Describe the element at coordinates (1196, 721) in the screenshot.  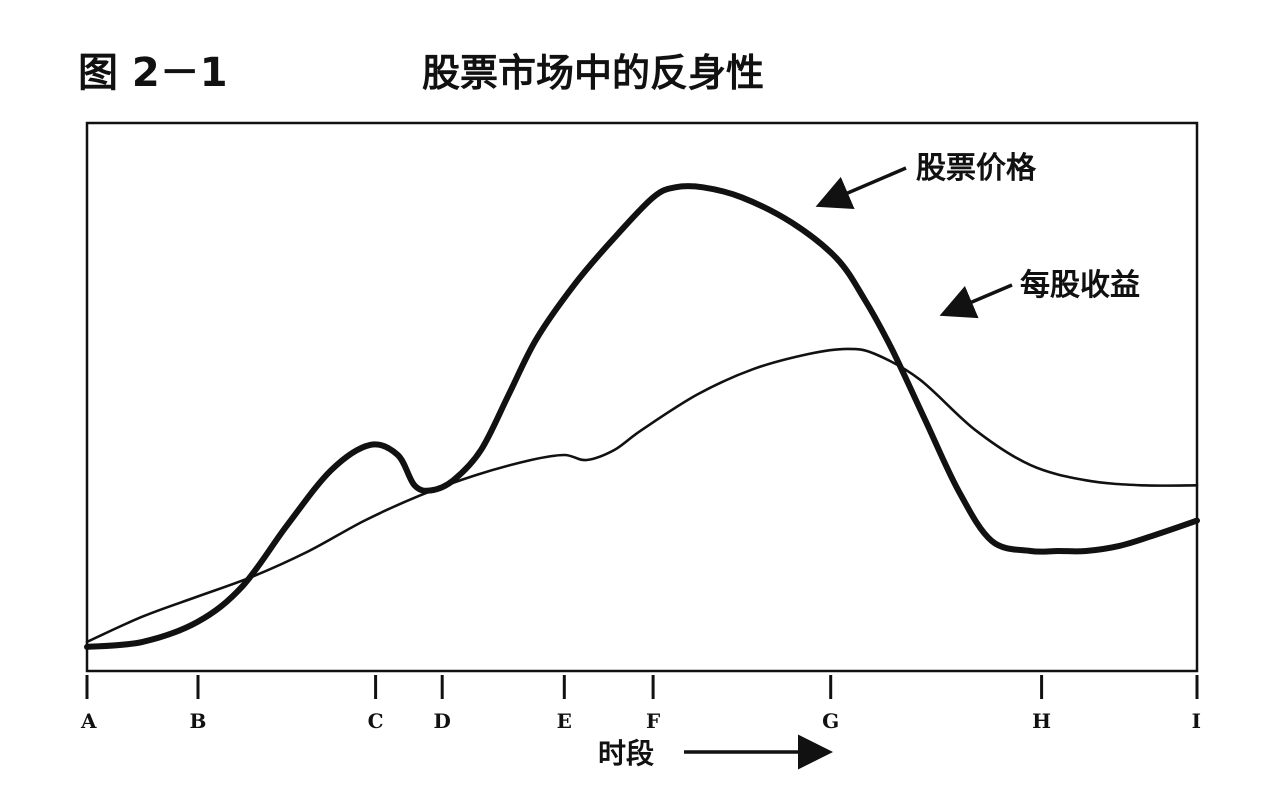
I see `x-tick-label-i: I` at that location.